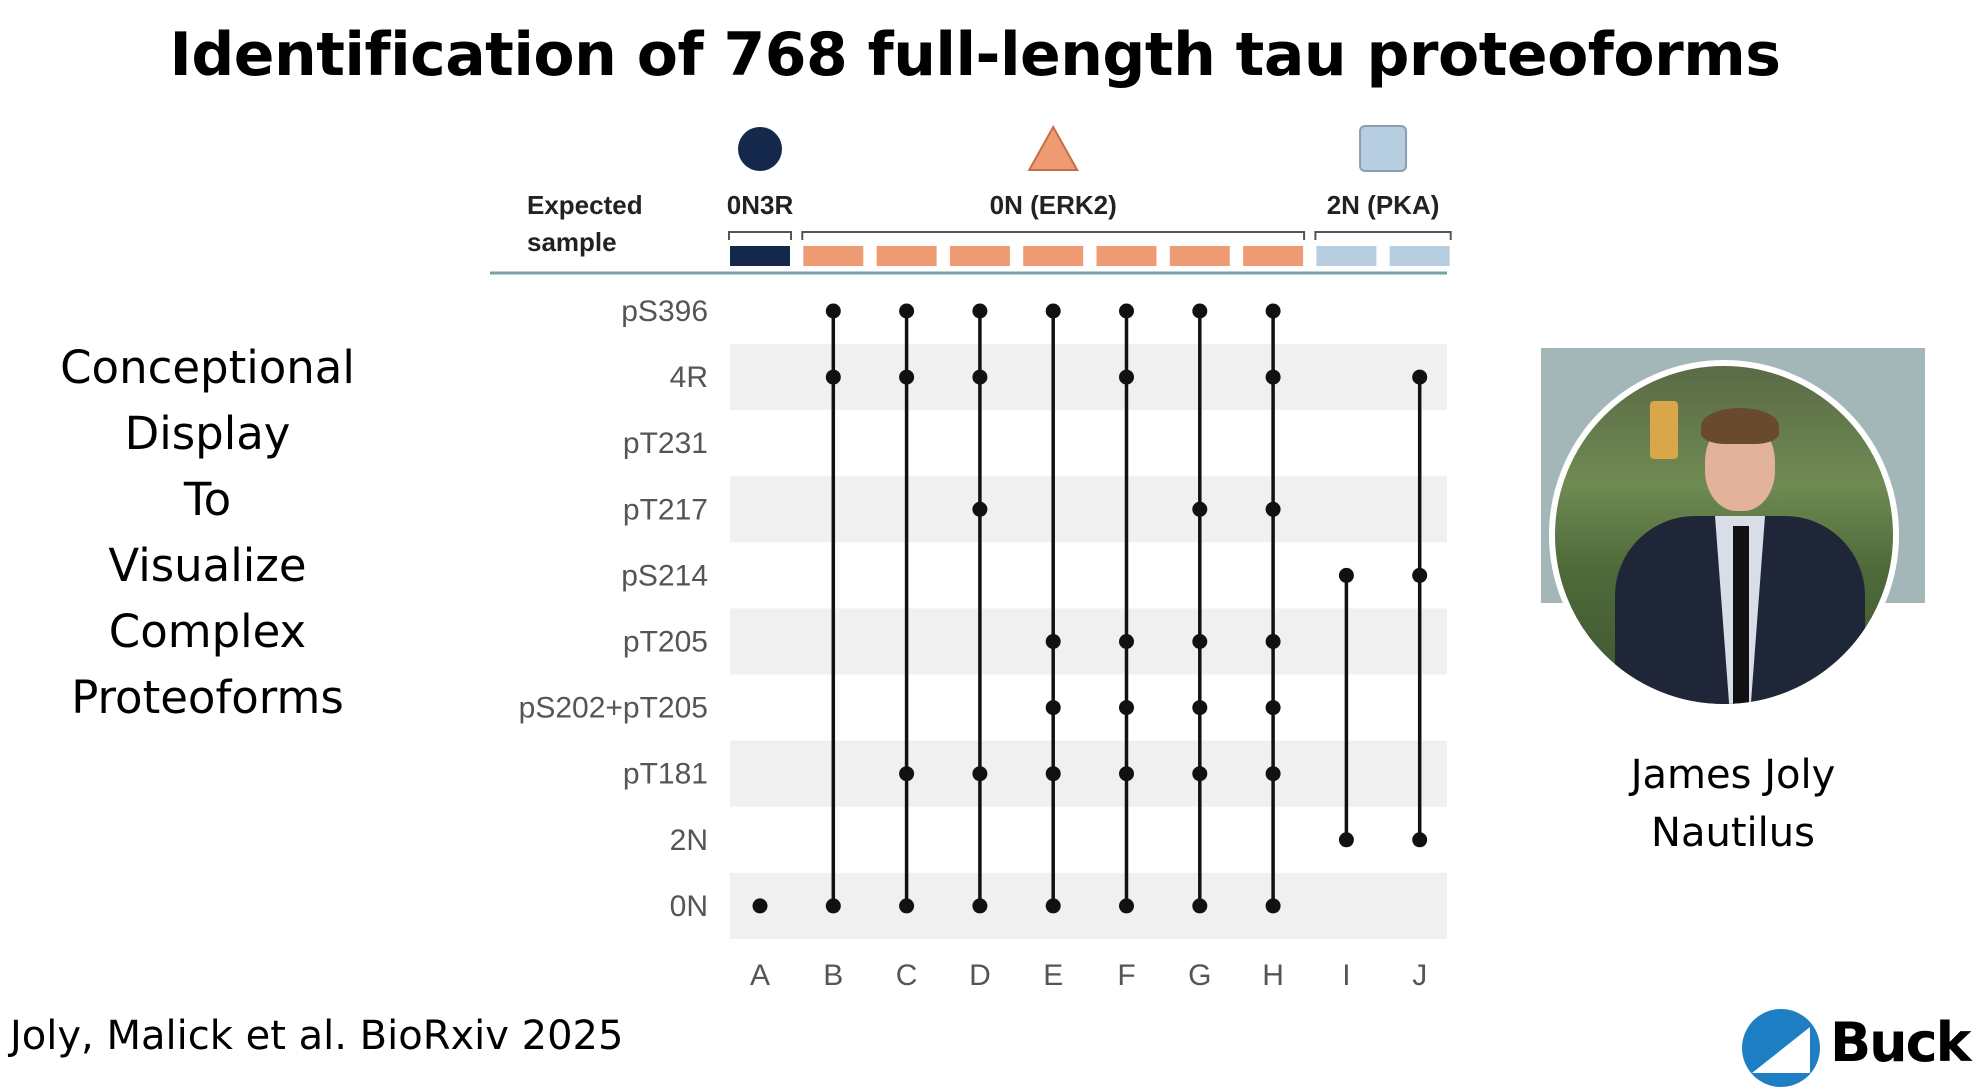 The image size is (1973, 1091). What do you see at coordinates (1781, 1048) in the screenshot?
I see `buck-logo-icon` at bounding box center [1781, 1048].